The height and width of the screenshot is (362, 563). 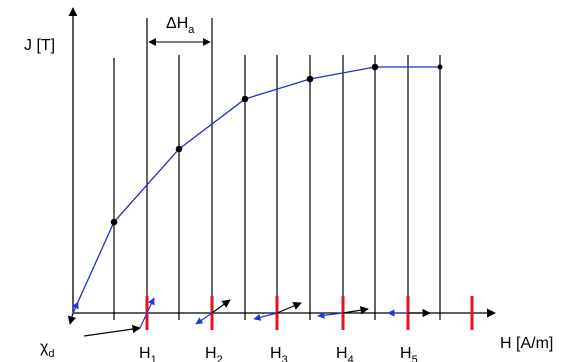 I want to click on h1-label: H1, so click(x=148, y=353).